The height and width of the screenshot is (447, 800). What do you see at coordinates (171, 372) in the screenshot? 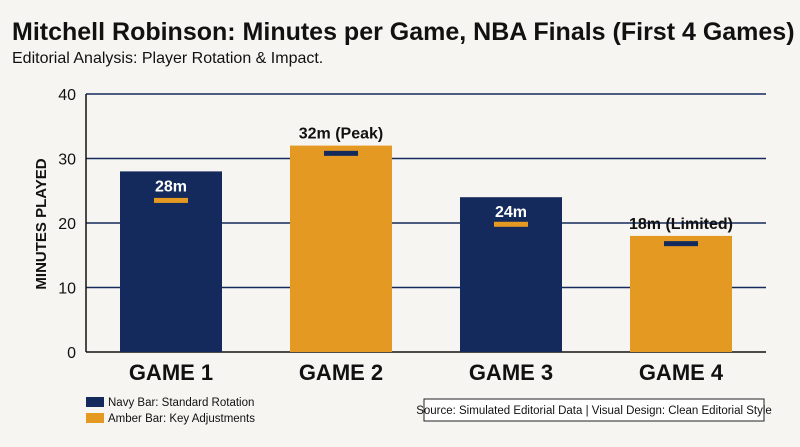
I see `x-tick-label: GAME 1` at bounding box center [171, 372].